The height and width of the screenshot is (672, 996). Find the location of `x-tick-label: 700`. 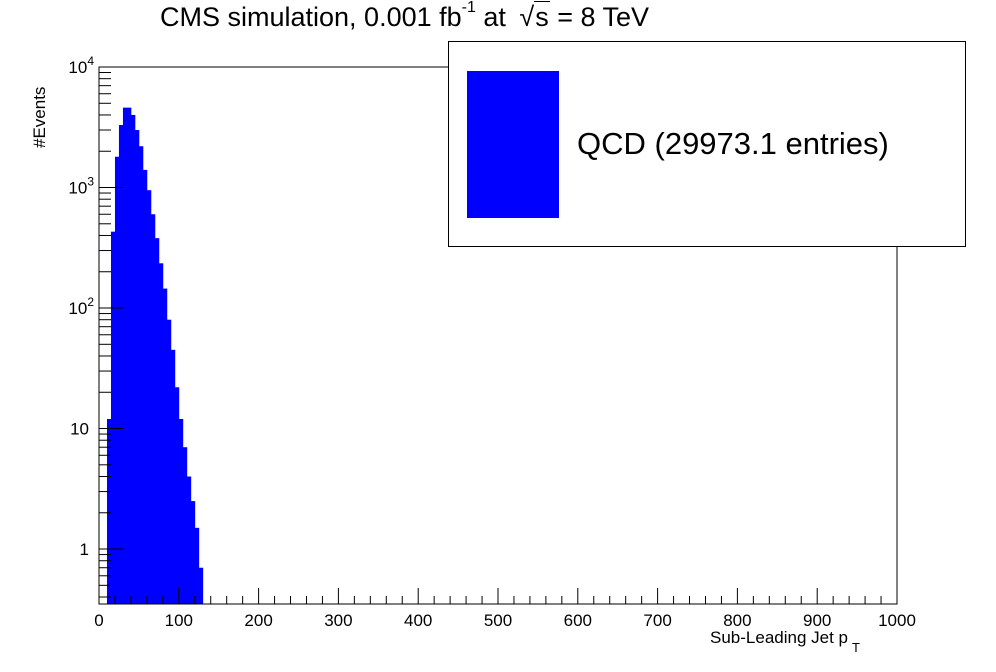

x-tick-label: 700 is located at coordinates (657, 620).